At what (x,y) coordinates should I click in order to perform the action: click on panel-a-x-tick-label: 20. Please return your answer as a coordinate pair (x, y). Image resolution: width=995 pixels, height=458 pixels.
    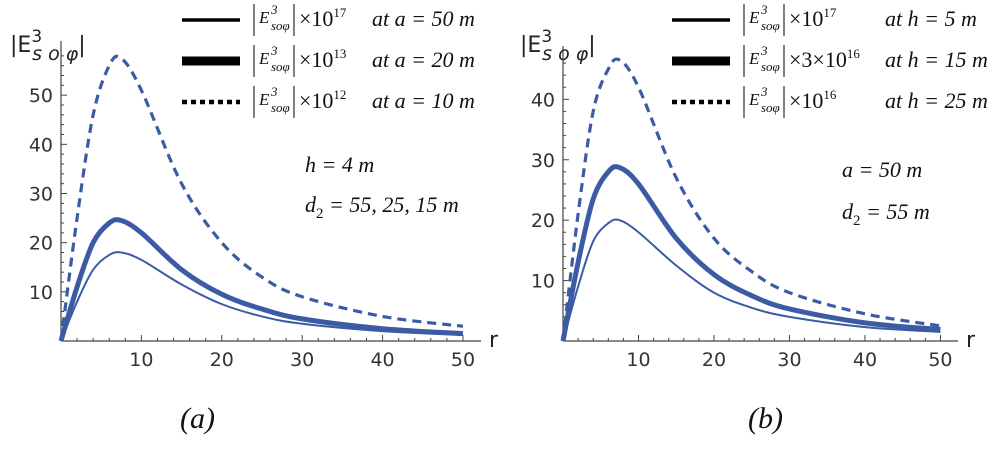
    Looking at the image, I should click on (222, 360).